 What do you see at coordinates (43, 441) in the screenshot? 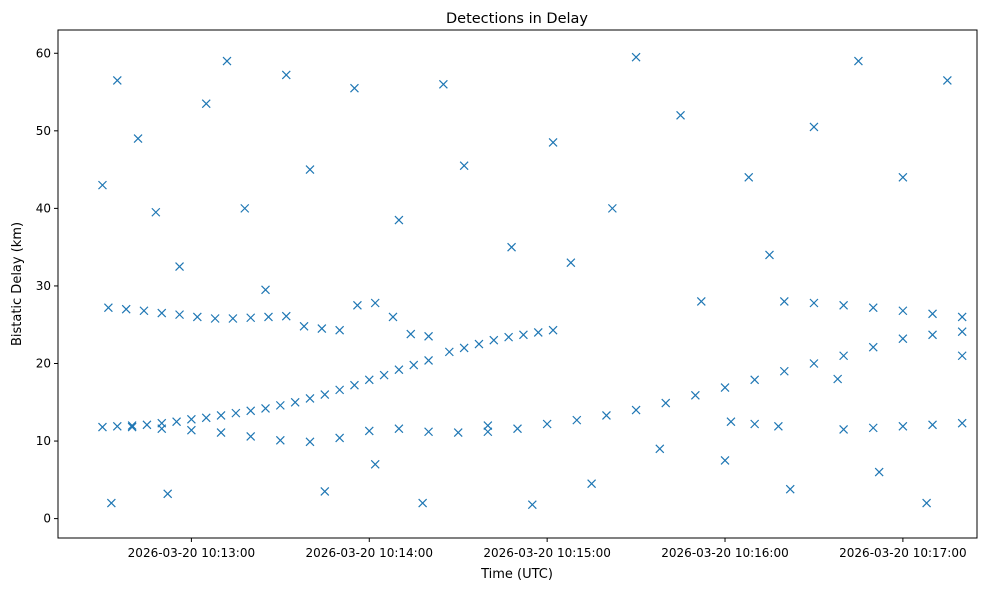
I see `y-tick-label: 10` at bounding box center [43, 441].